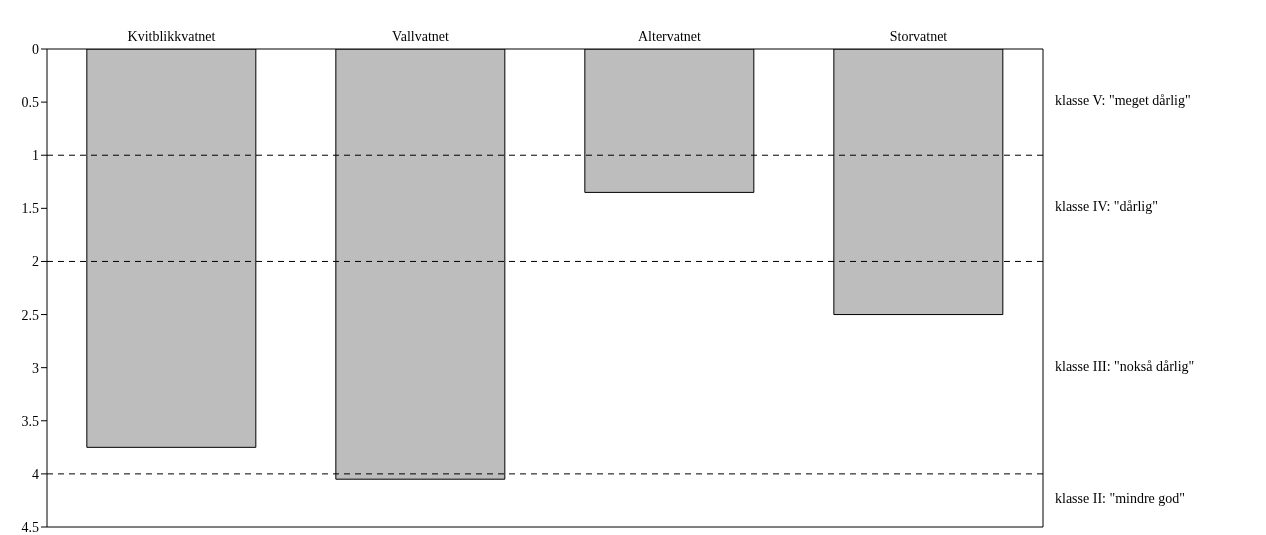 The height and width of the screenshot is (535, 1266). What do you see at coordinates (35, 156) in the screenshot?
I see `y-tick-label: 1` at bounding box center [35, 156].